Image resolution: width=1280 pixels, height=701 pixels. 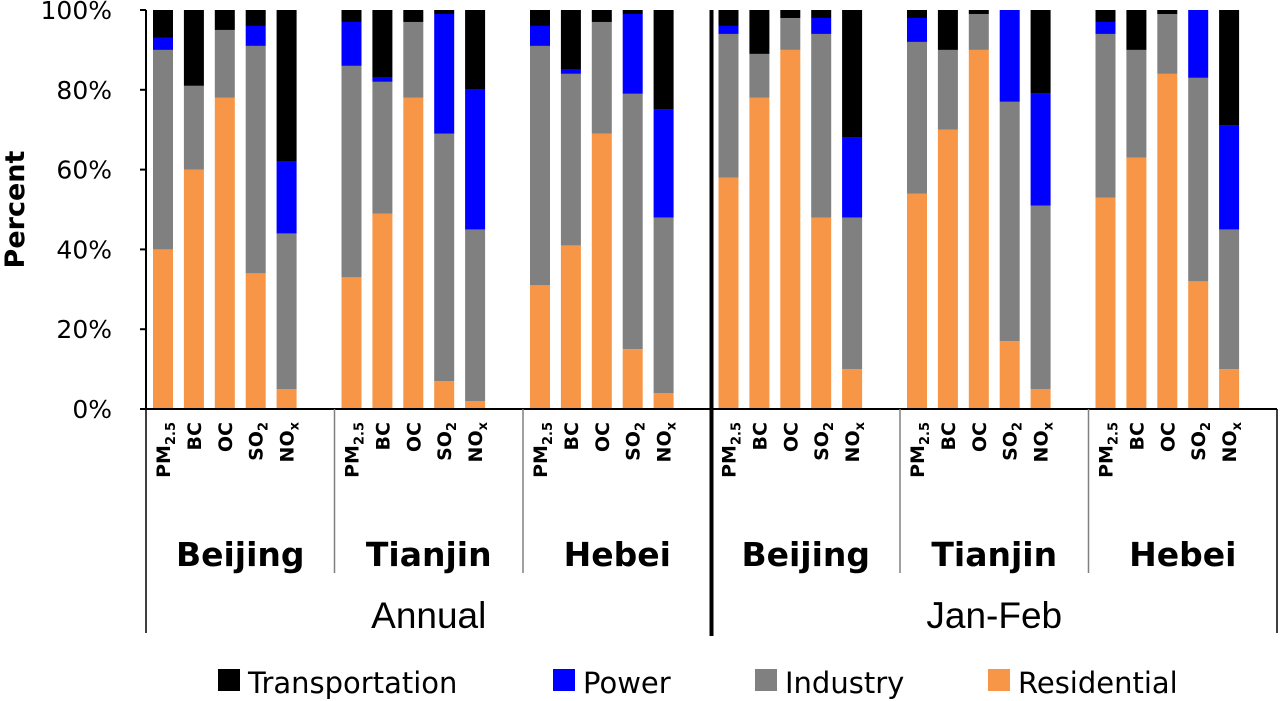 What do you see at coordinates (429, 554) in the screenshot?
I see `region-label: Tianjin` at bounding box center [429, 554].